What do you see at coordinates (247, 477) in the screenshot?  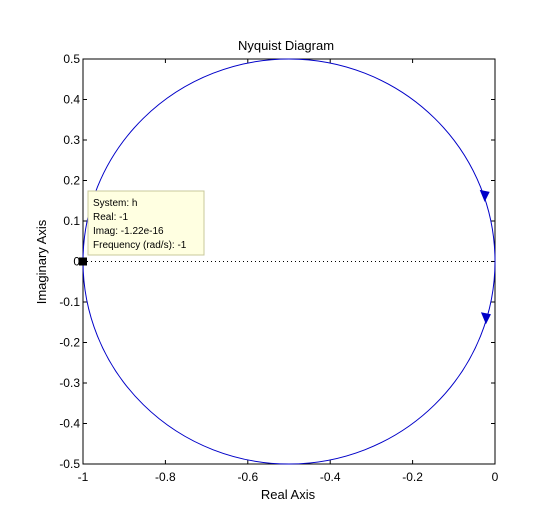 I see `x-tick-label: -0.6` at bounding box center [247, 477].